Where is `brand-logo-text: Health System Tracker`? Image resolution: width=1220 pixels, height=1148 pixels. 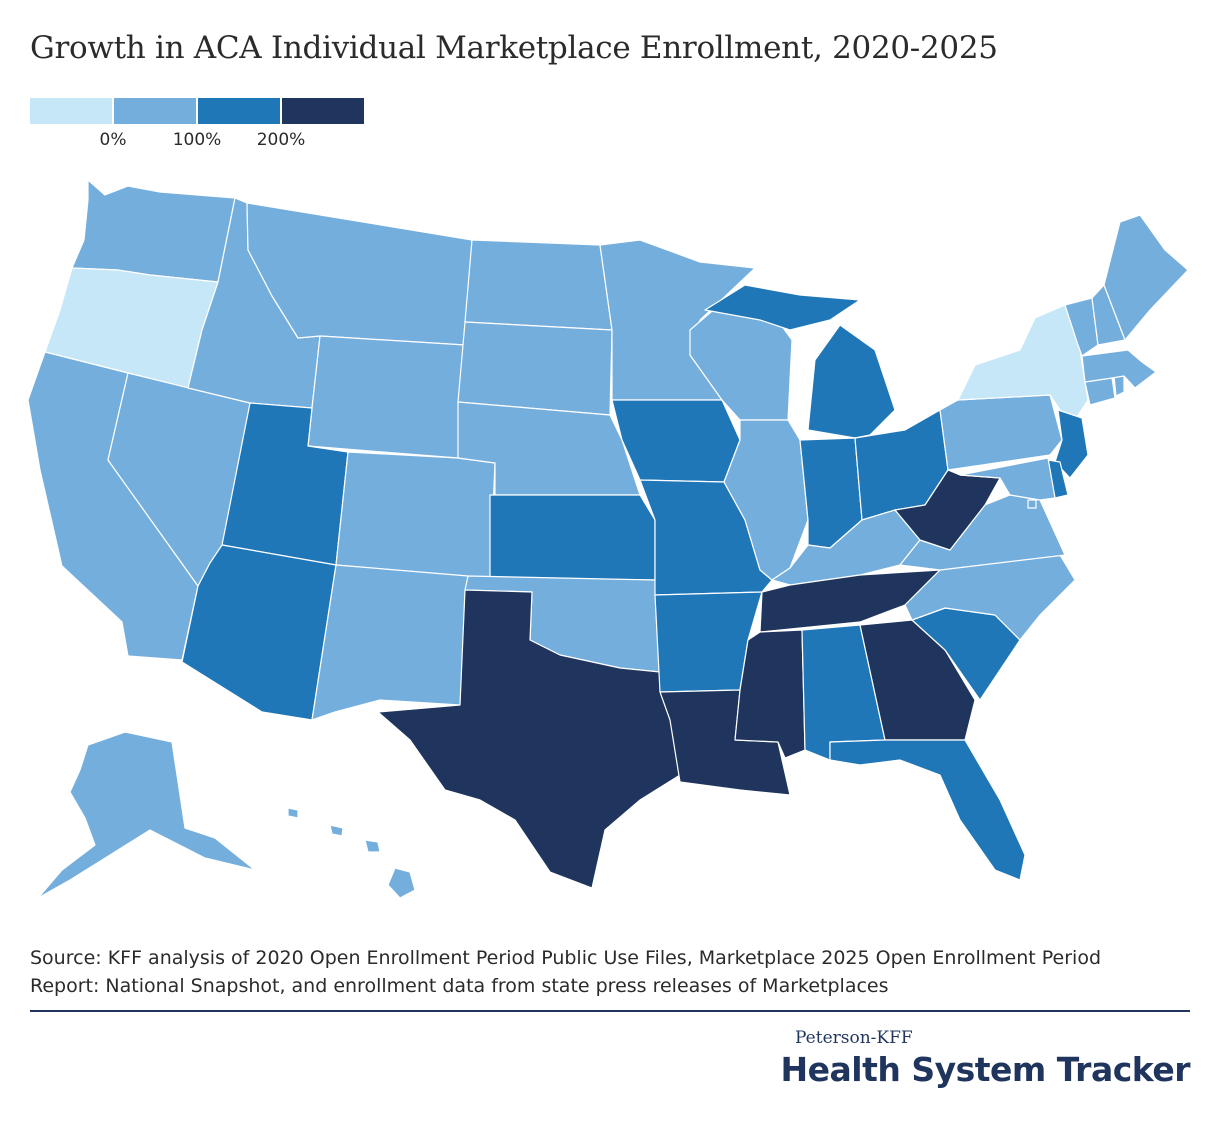
brand-logo-text: Health System Tracker is located at coordinates (985, 1069).